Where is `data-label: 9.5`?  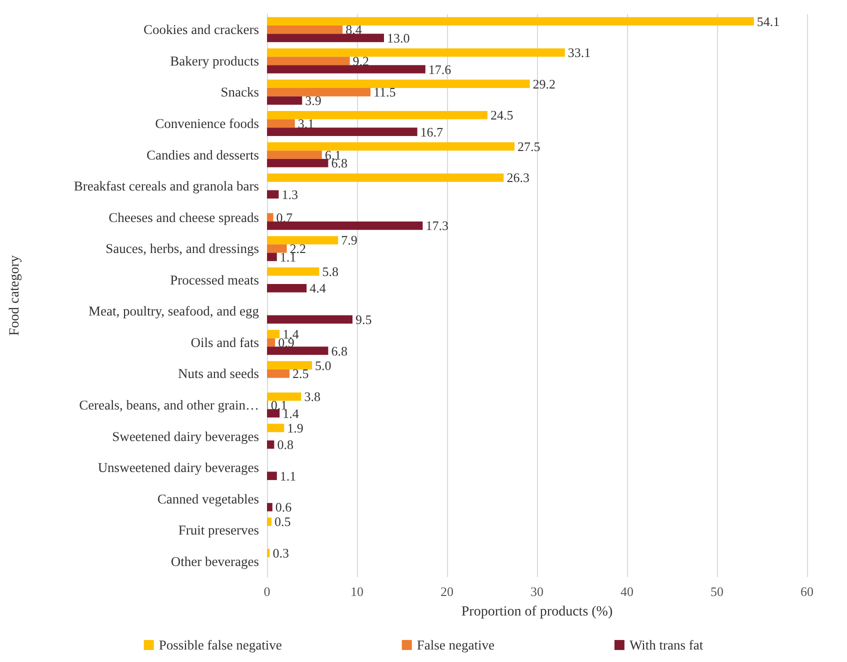 data-label: 9.5 is located at coordinates (364, 319).